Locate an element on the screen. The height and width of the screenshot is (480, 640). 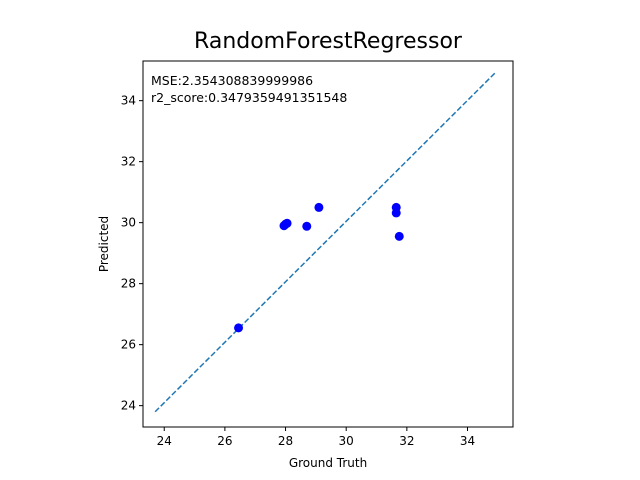
x-tick-label-1: 26 is located at coordinates (224, 441).